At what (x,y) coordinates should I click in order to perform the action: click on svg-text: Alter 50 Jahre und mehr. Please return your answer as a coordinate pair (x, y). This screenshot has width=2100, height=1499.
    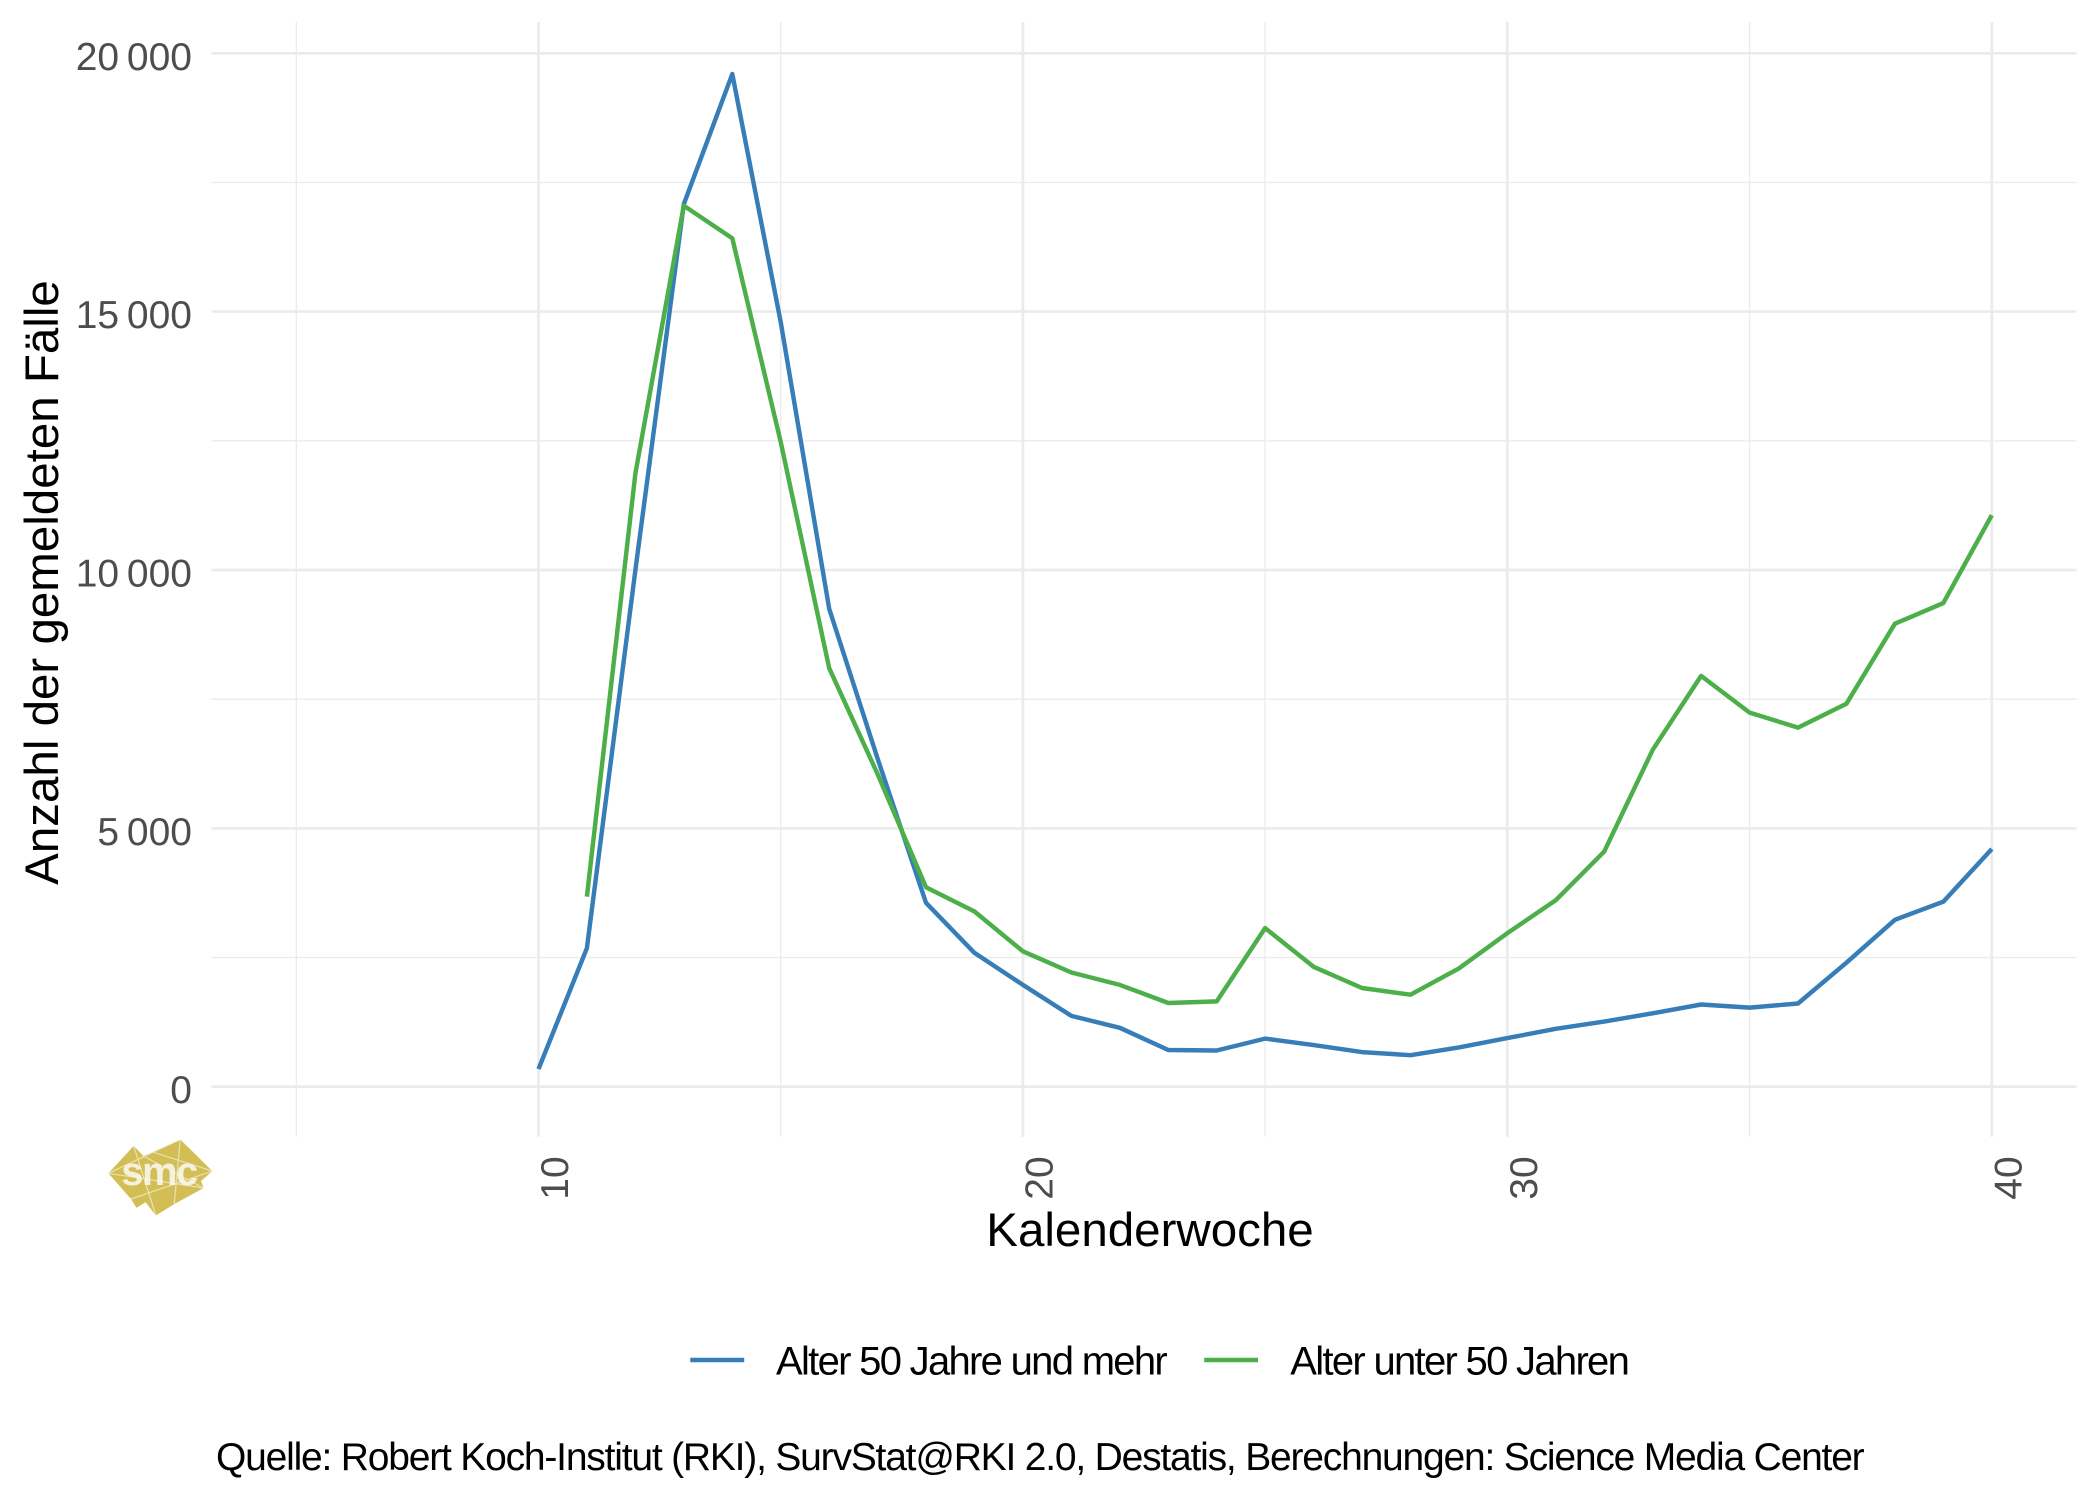
    Looking at the image, I should click on (971, 1361).